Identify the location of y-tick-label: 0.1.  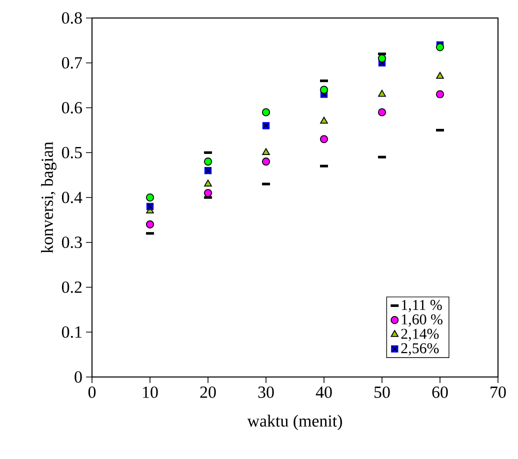
(72, 332).